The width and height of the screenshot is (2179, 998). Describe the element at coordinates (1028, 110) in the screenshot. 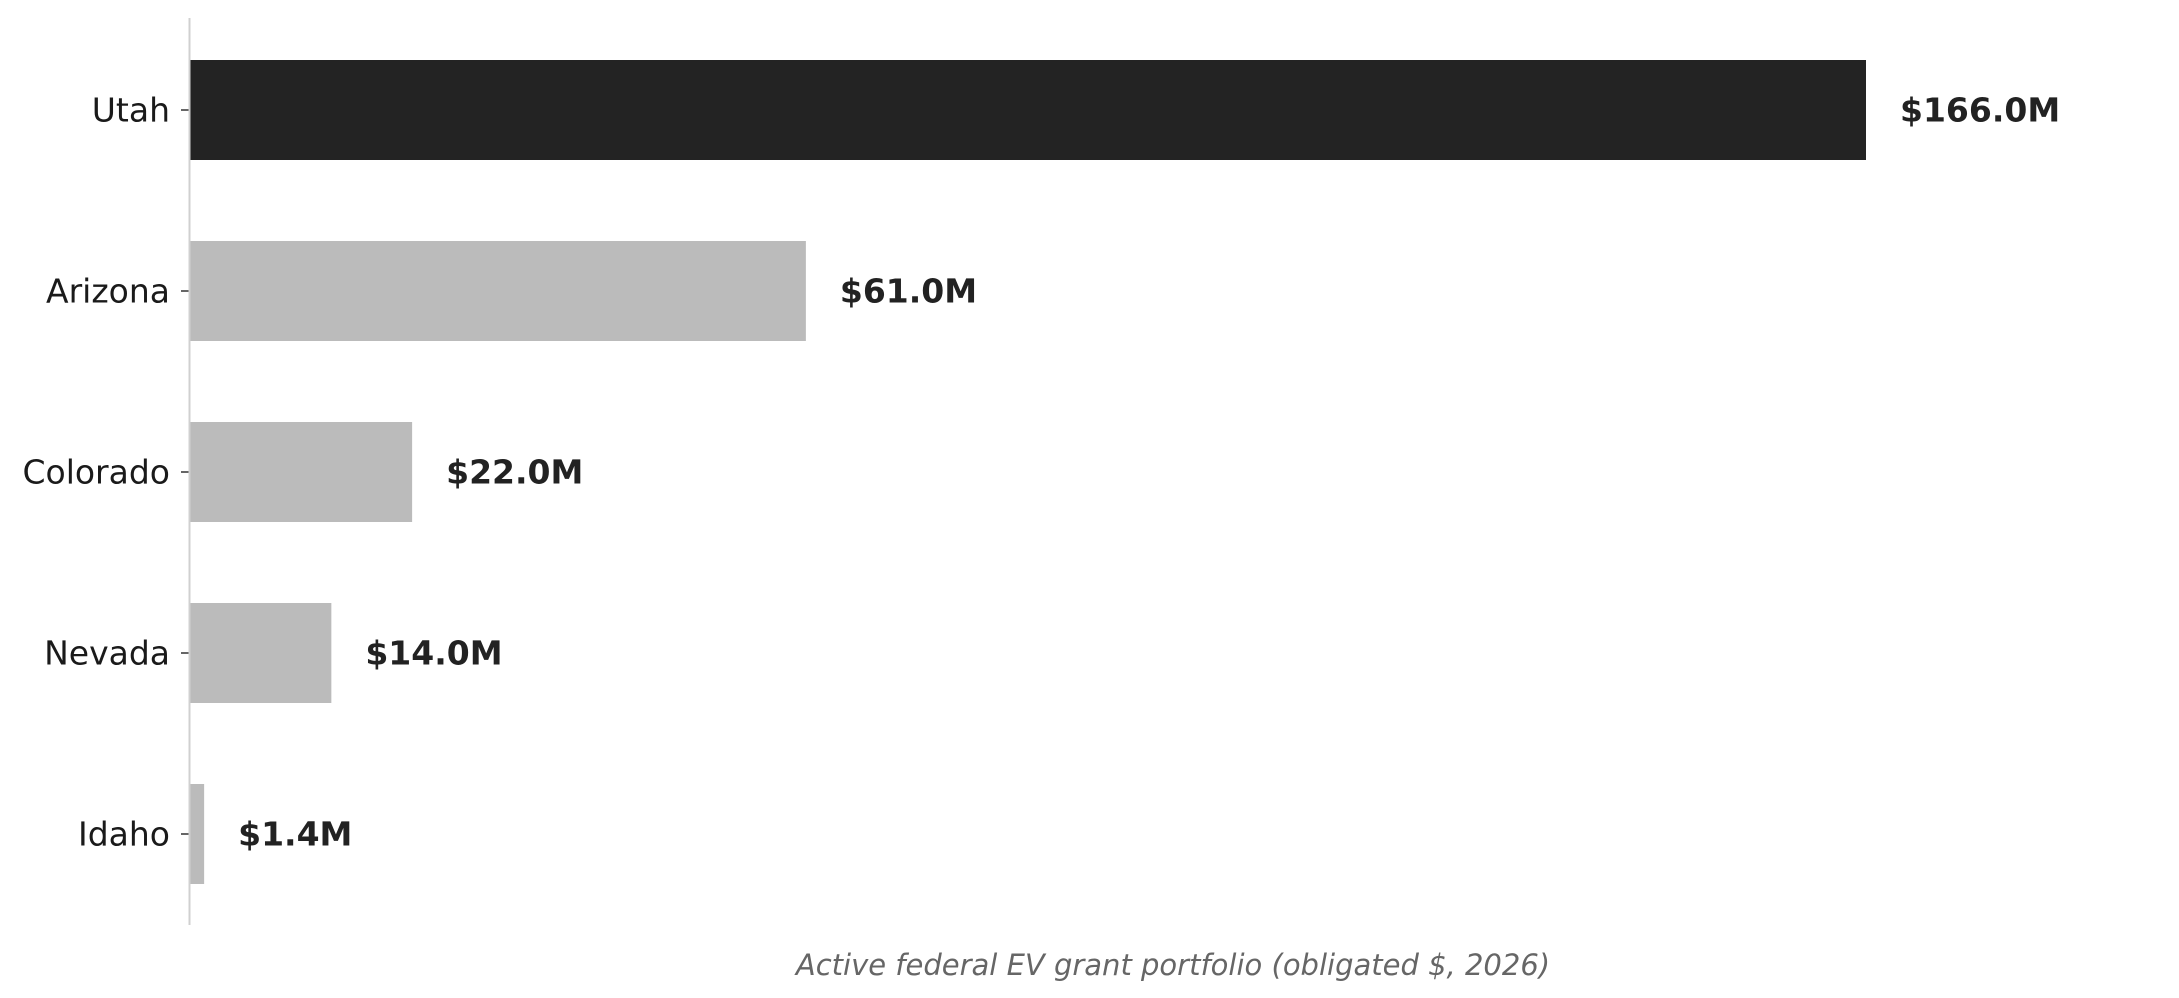

I see `bar-utah` at that location.